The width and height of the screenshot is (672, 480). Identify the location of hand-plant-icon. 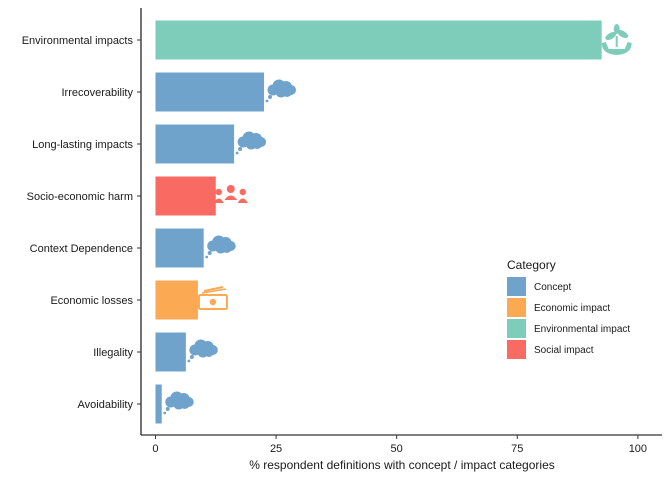
(616, 39).